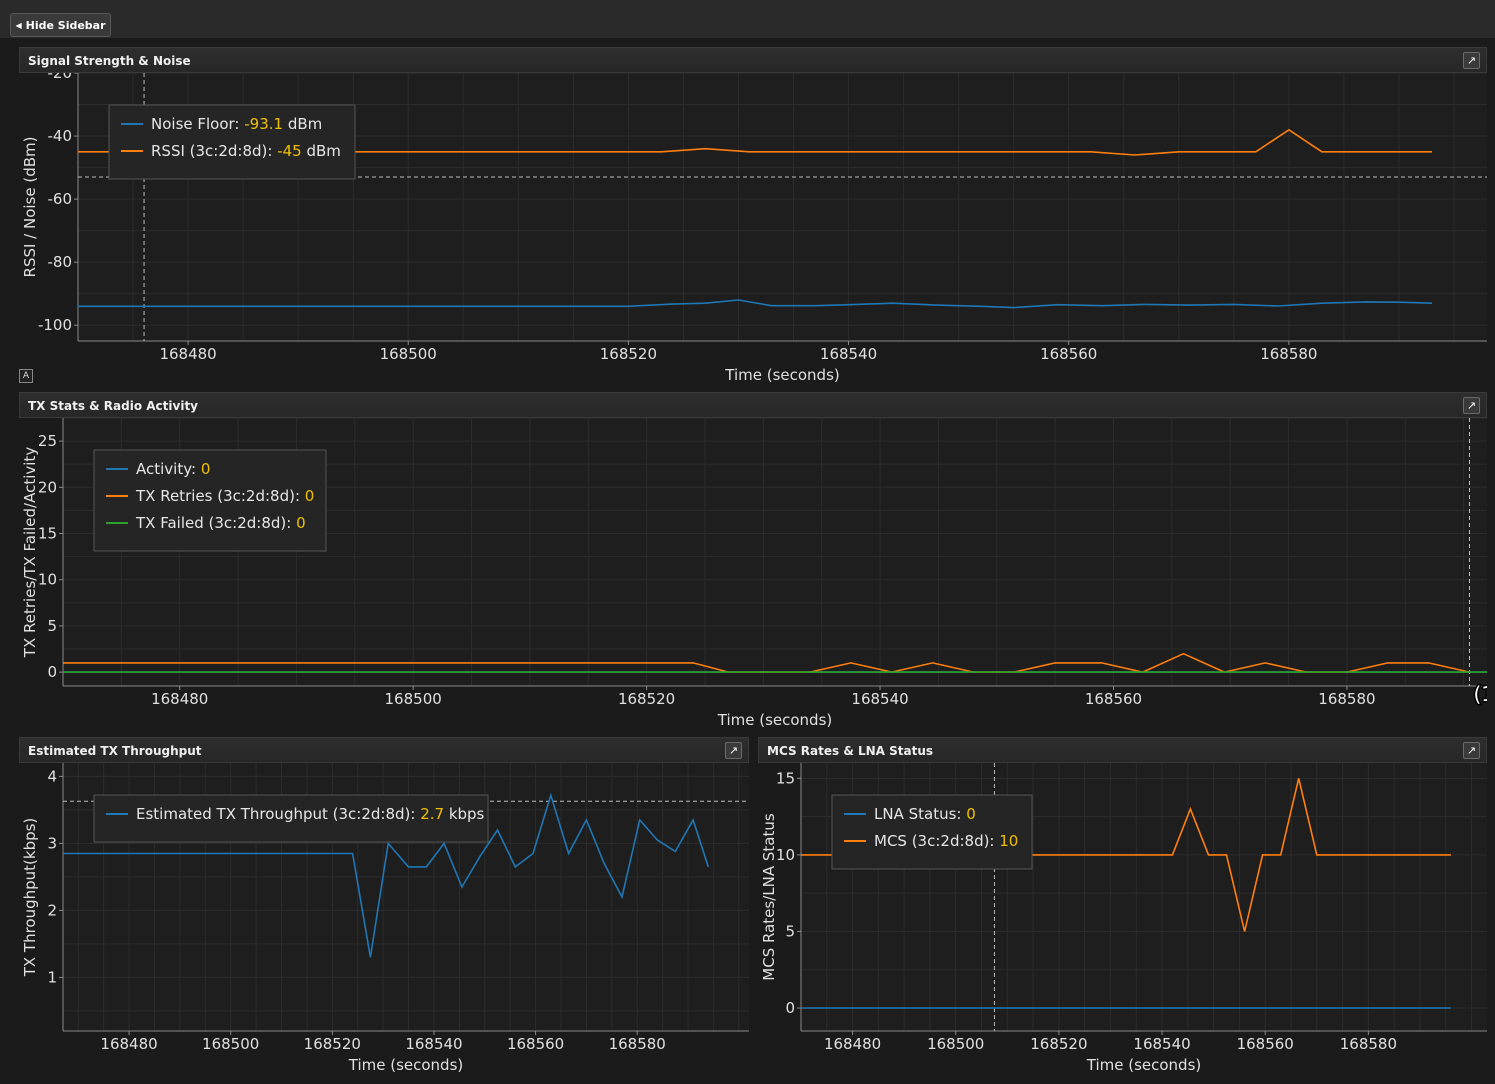  What do you see at coordinates (753, 405) in the screenshot?
I see `panel-header: TX Stats & Radio Activity ↗` at bounding box center [753, 405].